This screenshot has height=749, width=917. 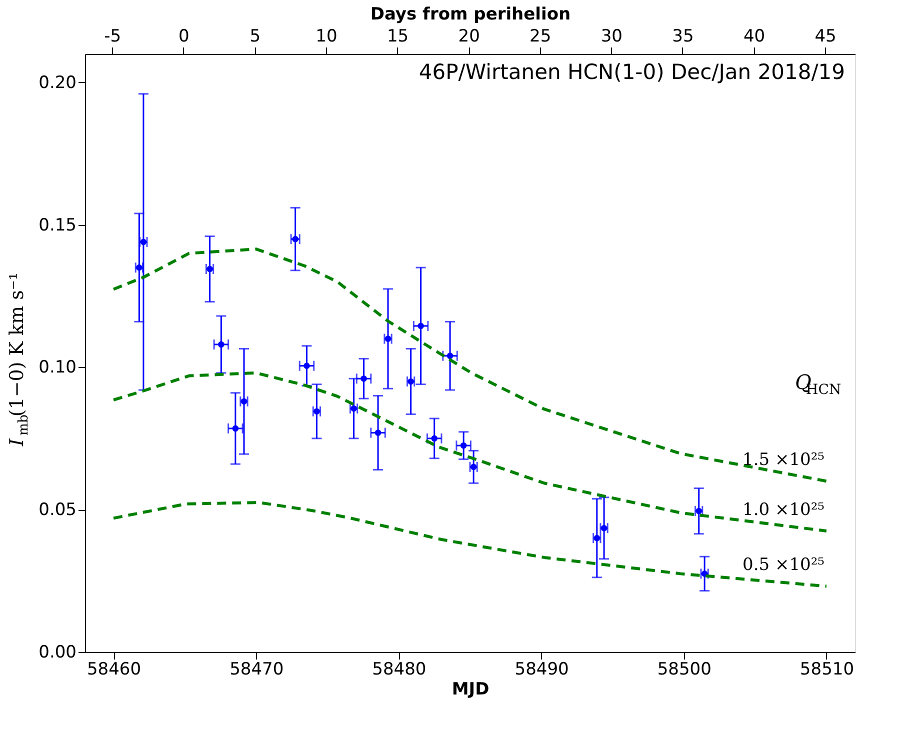 What do you see at coordinates (541, 36) in the screenshot?
I see `x2-tick-label: 25` at bounding box center [541, 36].